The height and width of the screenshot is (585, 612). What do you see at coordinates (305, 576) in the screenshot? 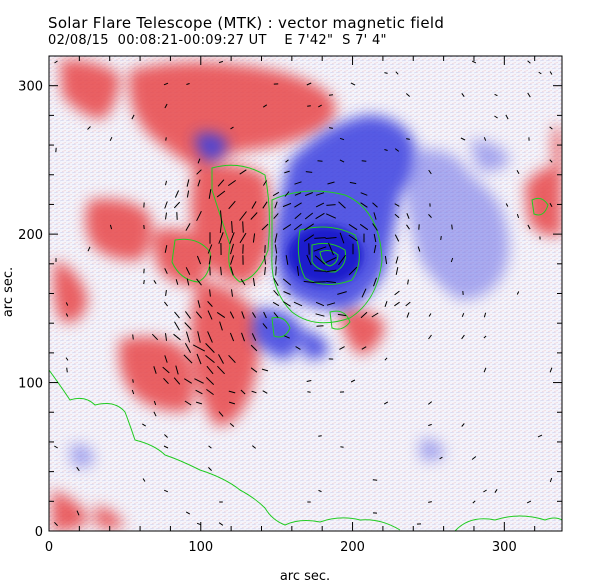
I see `x-axis-label: arc sec.` at bounding box center [305, 576].